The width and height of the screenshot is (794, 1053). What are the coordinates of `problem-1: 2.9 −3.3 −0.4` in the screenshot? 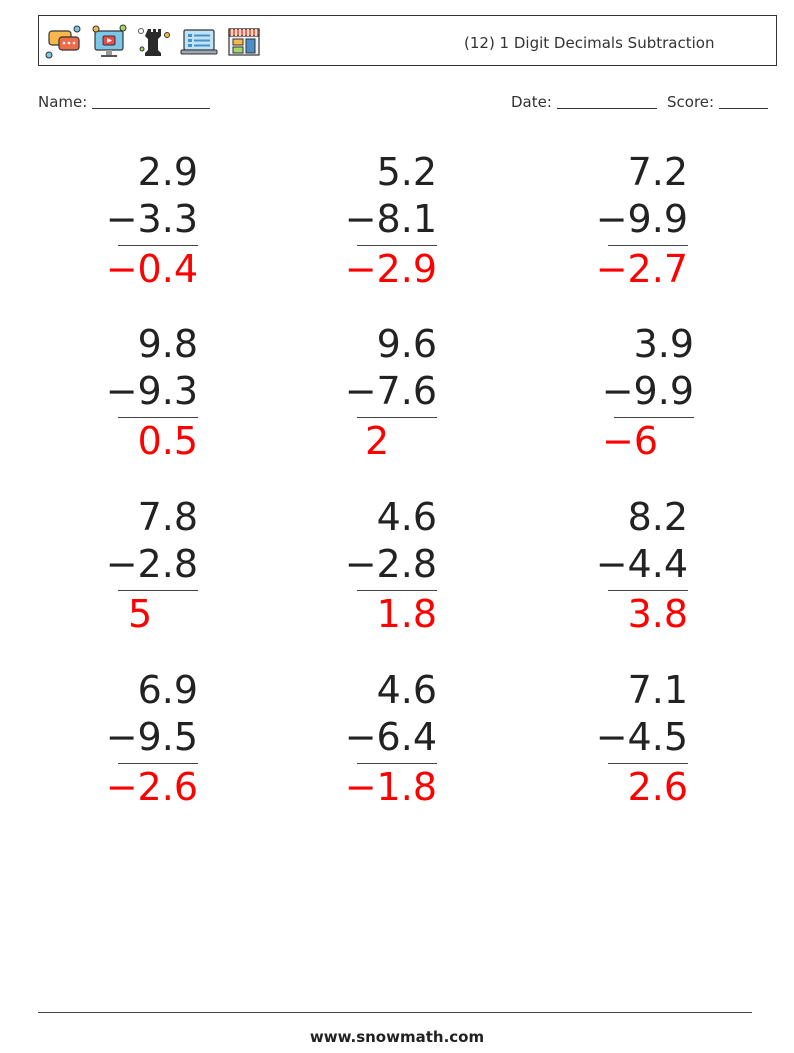 It's located at (128, 228).